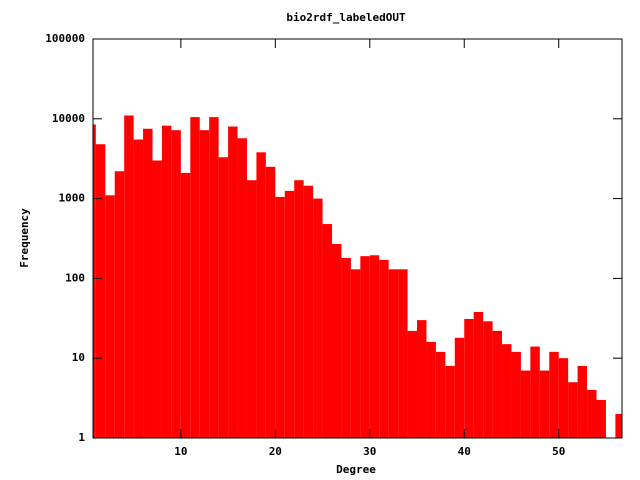  What do you see at coordinates (78, 357) in the screenshot?
I see `y-tick-label: 10` at bounding box center [78, 357].